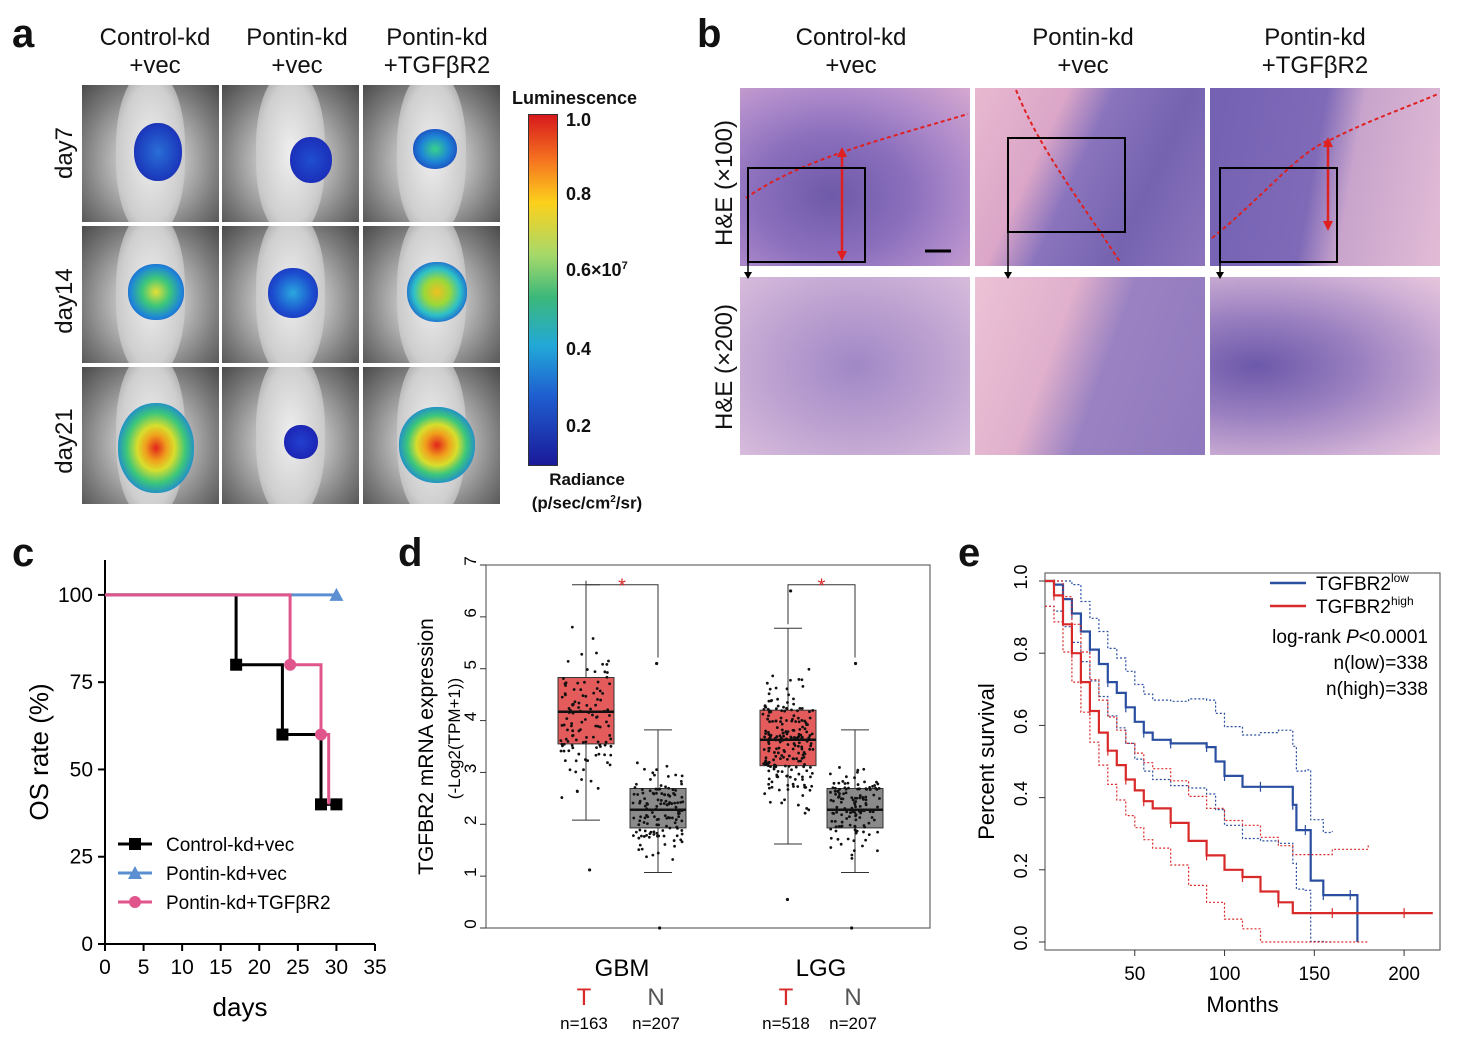 The height and width of the screenshot is (1040, 1462). Describe the element at coordinates (969, 553) in the screenshot. I see `panel-e-label: e` at that location.